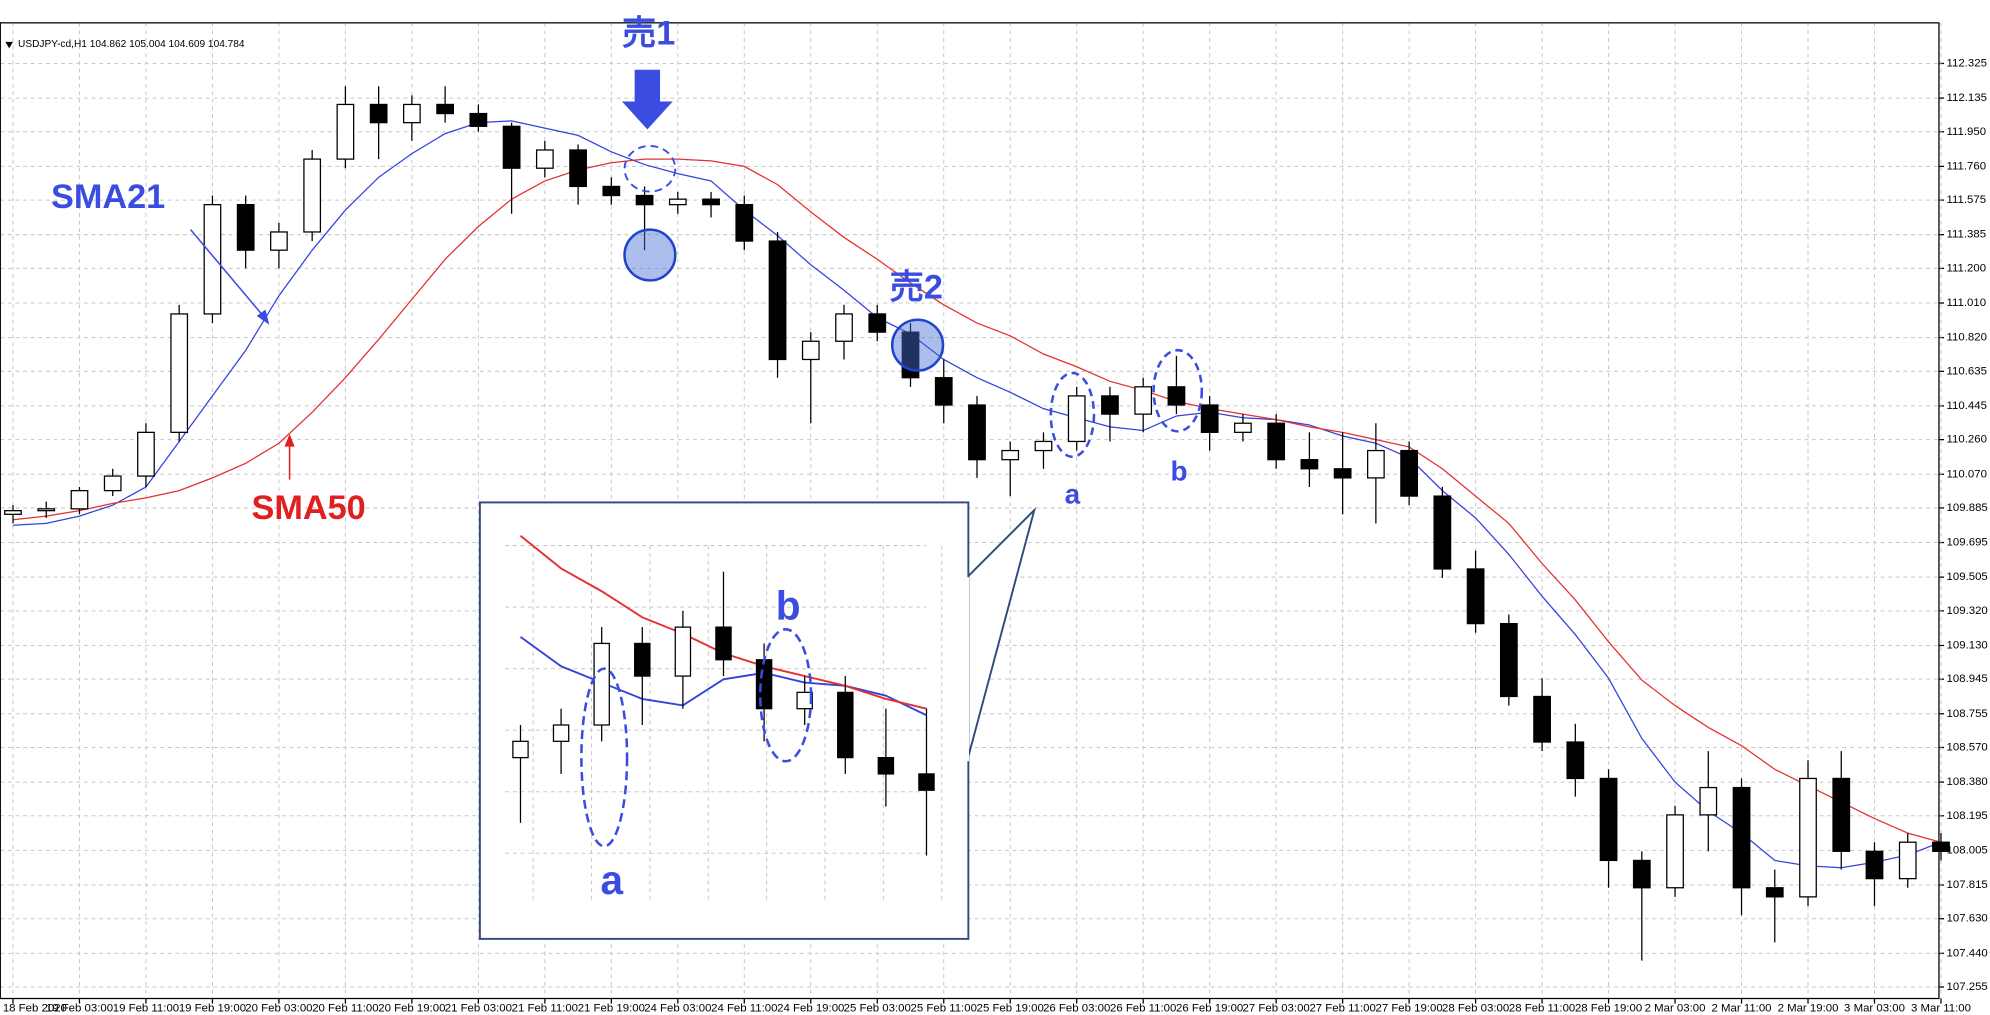 The height and width of the screenshot is (1015, 1990). Describe the element at coordinates (1967, 850) in the screenshot. I see `y-tick-label: 108.005` at that location.